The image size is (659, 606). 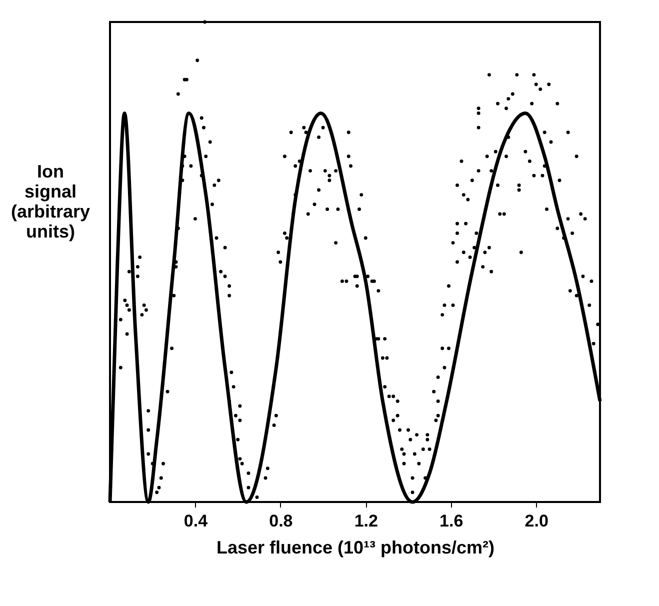 I want to click on x-tick-label: 0.8, so click(x=281, y=521).